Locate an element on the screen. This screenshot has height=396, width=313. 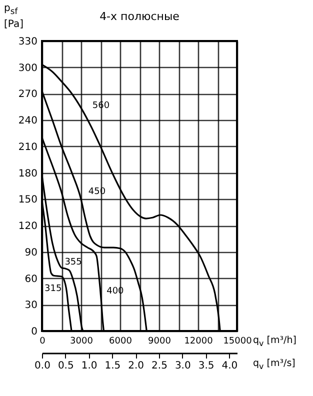
x2-tick-label: 2.0 is located at coordinates (136, 366).